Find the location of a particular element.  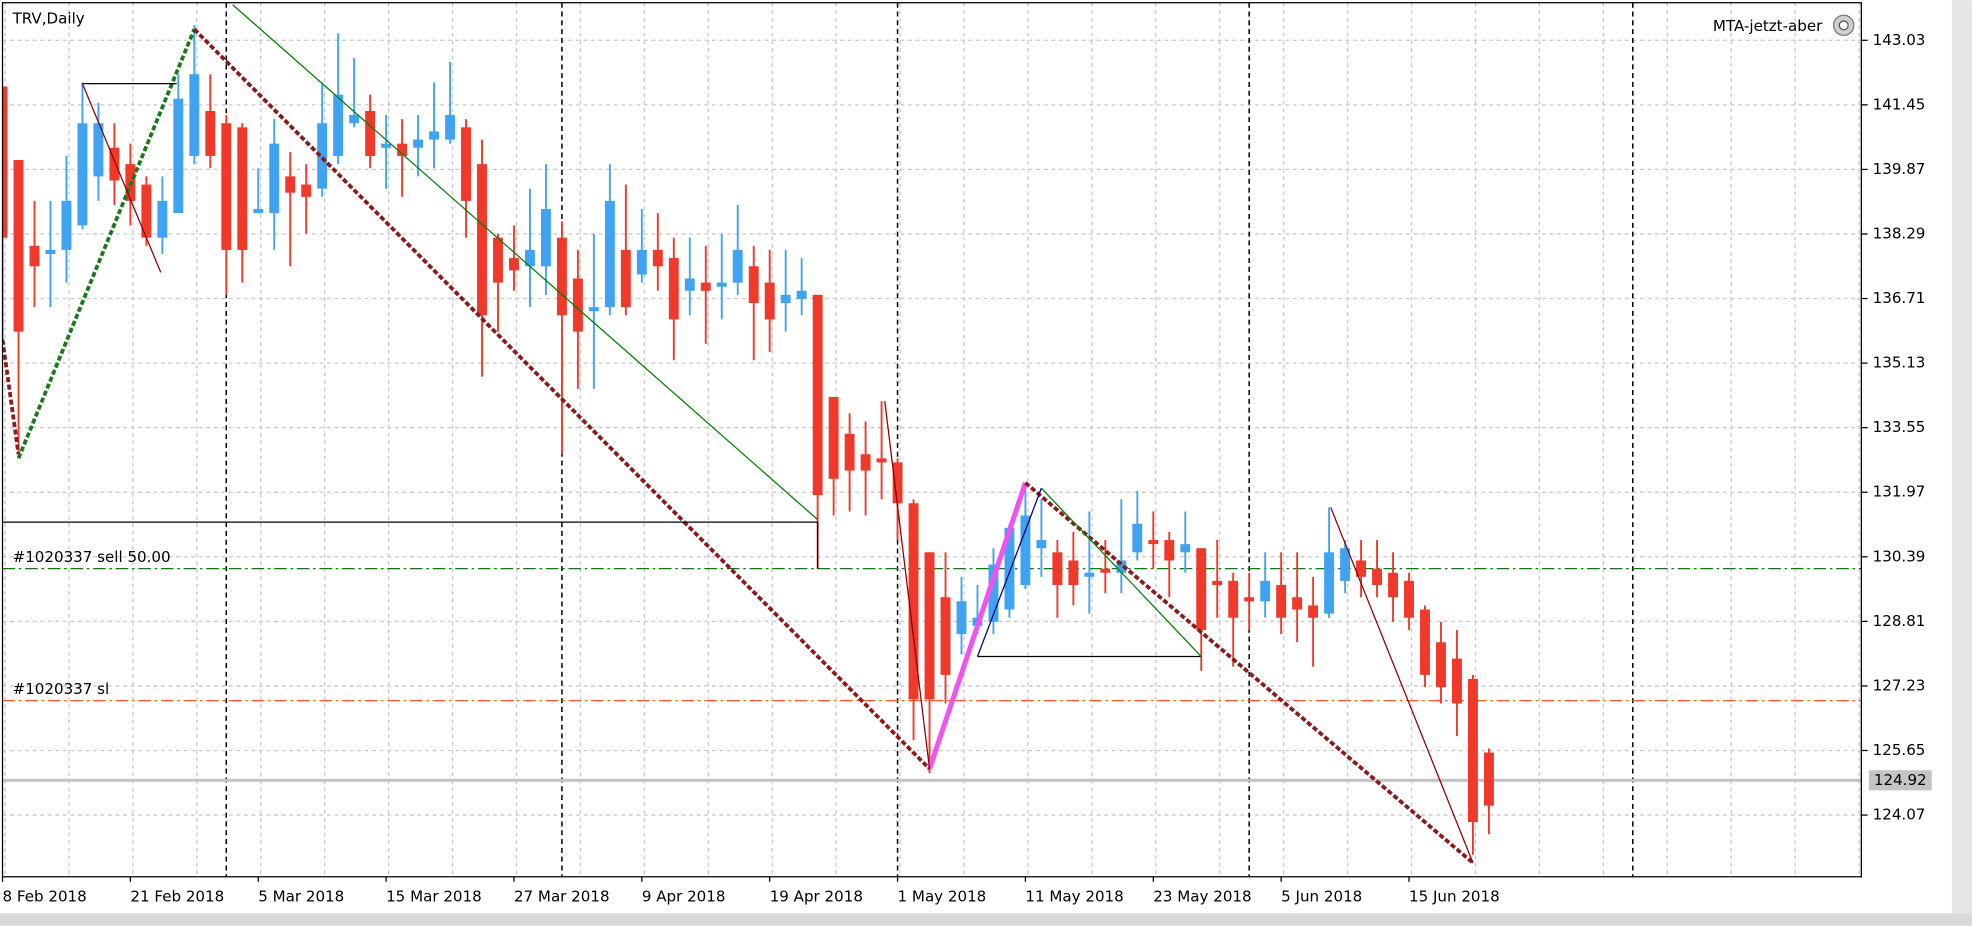

y-tick-label: 131.97 is located at coordinates (1899, 492).